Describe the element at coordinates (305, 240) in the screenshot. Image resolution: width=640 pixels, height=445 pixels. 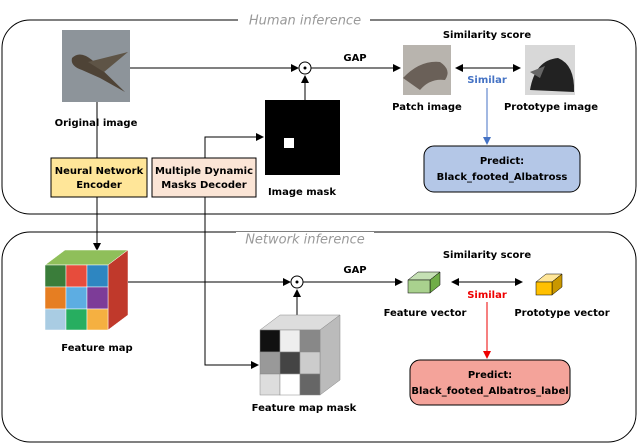
I see `panel-title: Network inference` at that location.